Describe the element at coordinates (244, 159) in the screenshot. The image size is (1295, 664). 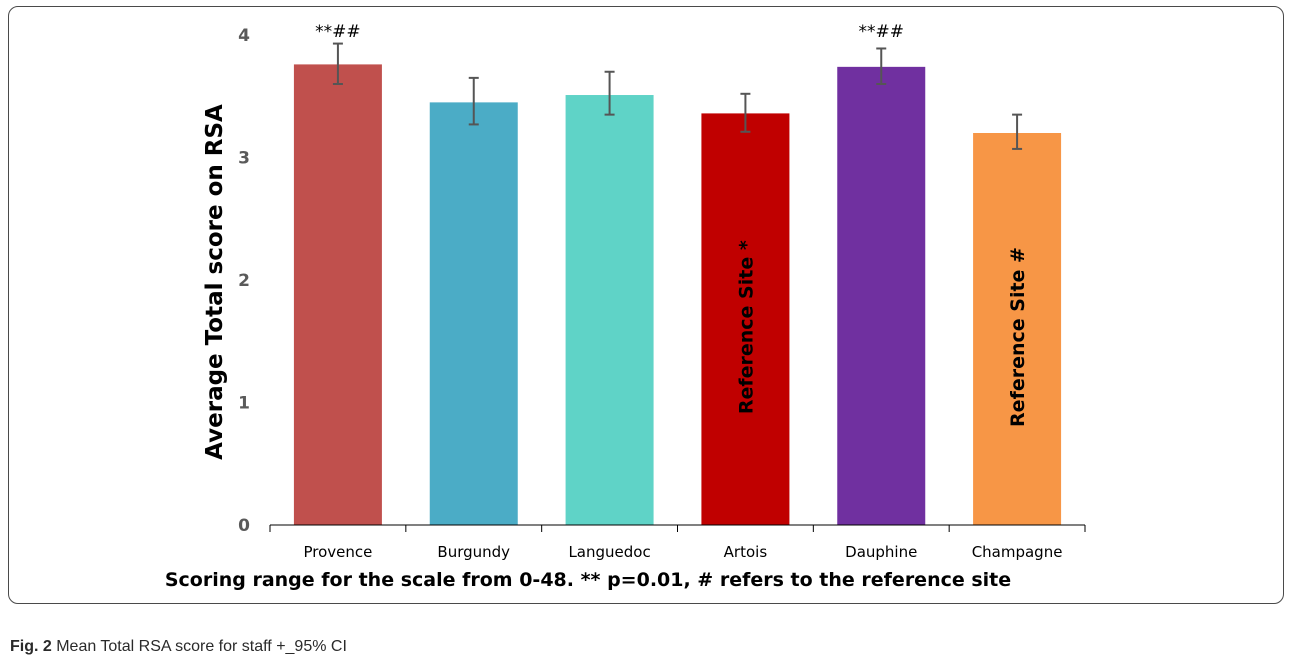
I see `y-tick-label: 3` at that location.